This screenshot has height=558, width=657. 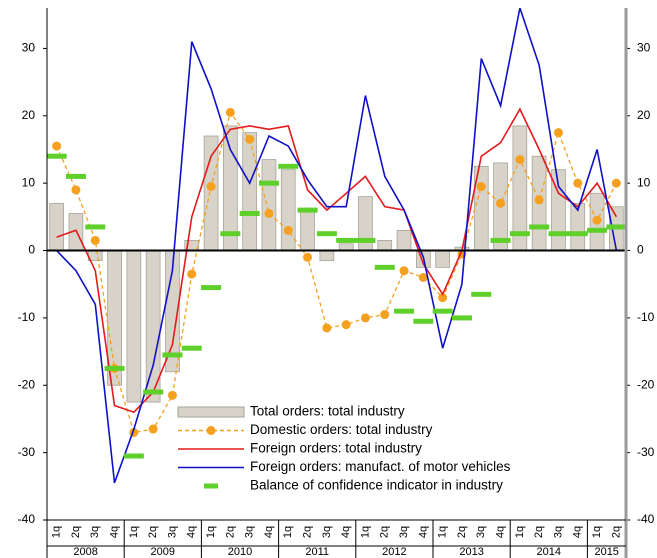 What do you see at coordinates (336, 448) in the screenshot?
I see `legend-label: Foreign orders: total industry` at bounding box center [336, 448].